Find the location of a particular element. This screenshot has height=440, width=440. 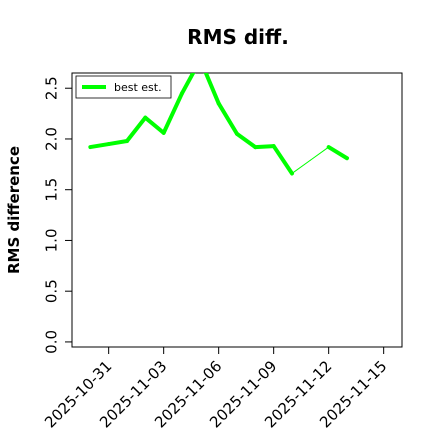

y-tick-label: 1.5 is located at coordinates (52, 190).